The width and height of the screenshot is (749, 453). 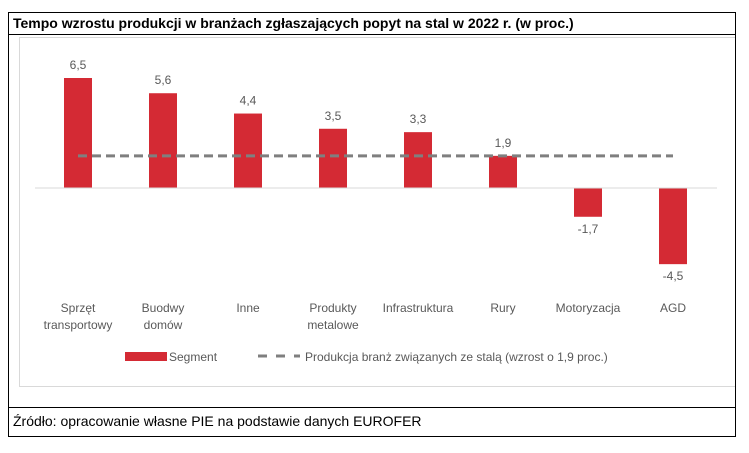 I want to click on legend-label-segment: Segment, so click(x=193, y=357).